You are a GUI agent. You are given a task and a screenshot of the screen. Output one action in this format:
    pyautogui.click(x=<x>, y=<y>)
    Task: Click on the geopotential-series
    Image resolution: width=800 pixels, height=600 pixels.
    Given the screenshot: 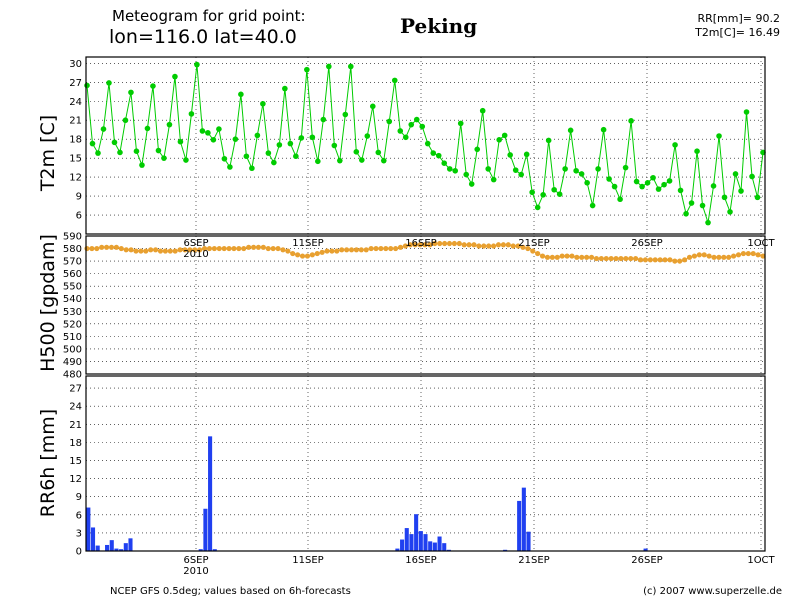 What is the action you would take?
    pyautogui.click(x=425, y=252)
    